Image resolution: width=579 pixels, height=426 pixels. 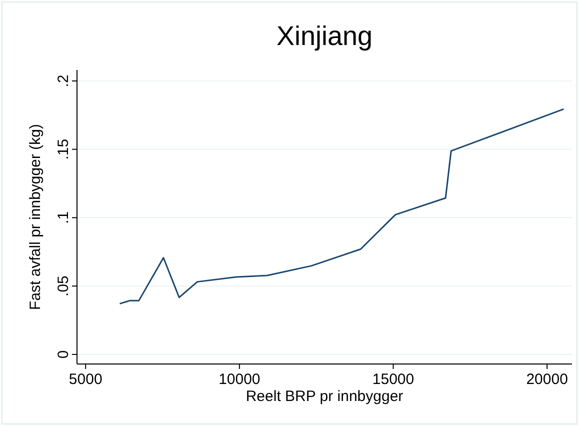 I want to click on x-tick-label: 10000, so click(x=239, y=379).